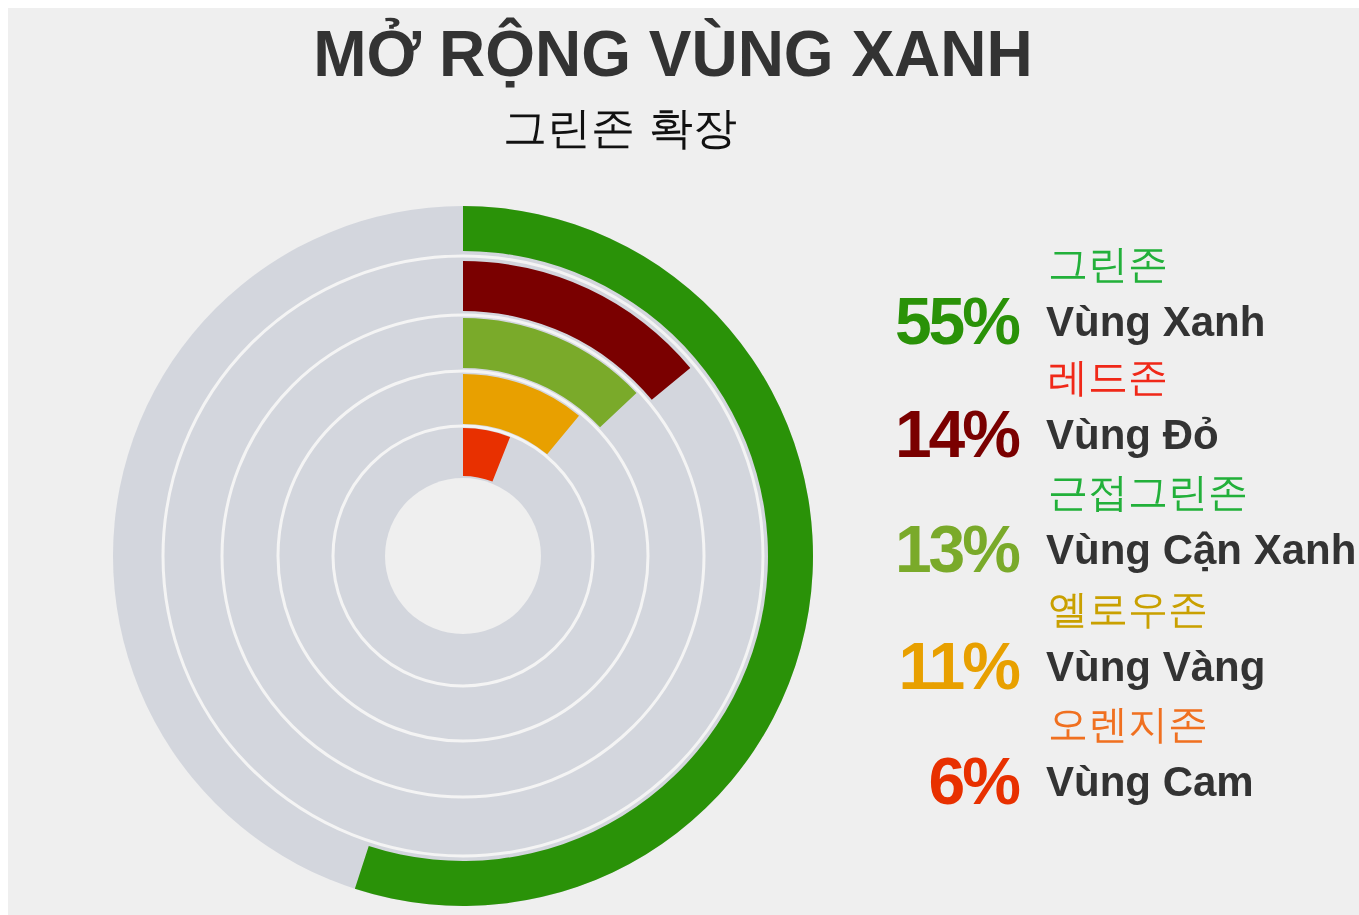 The width and height of the screenshot is (1359, 915). I want to click on text: 그린존 확장, so click(620, 127).